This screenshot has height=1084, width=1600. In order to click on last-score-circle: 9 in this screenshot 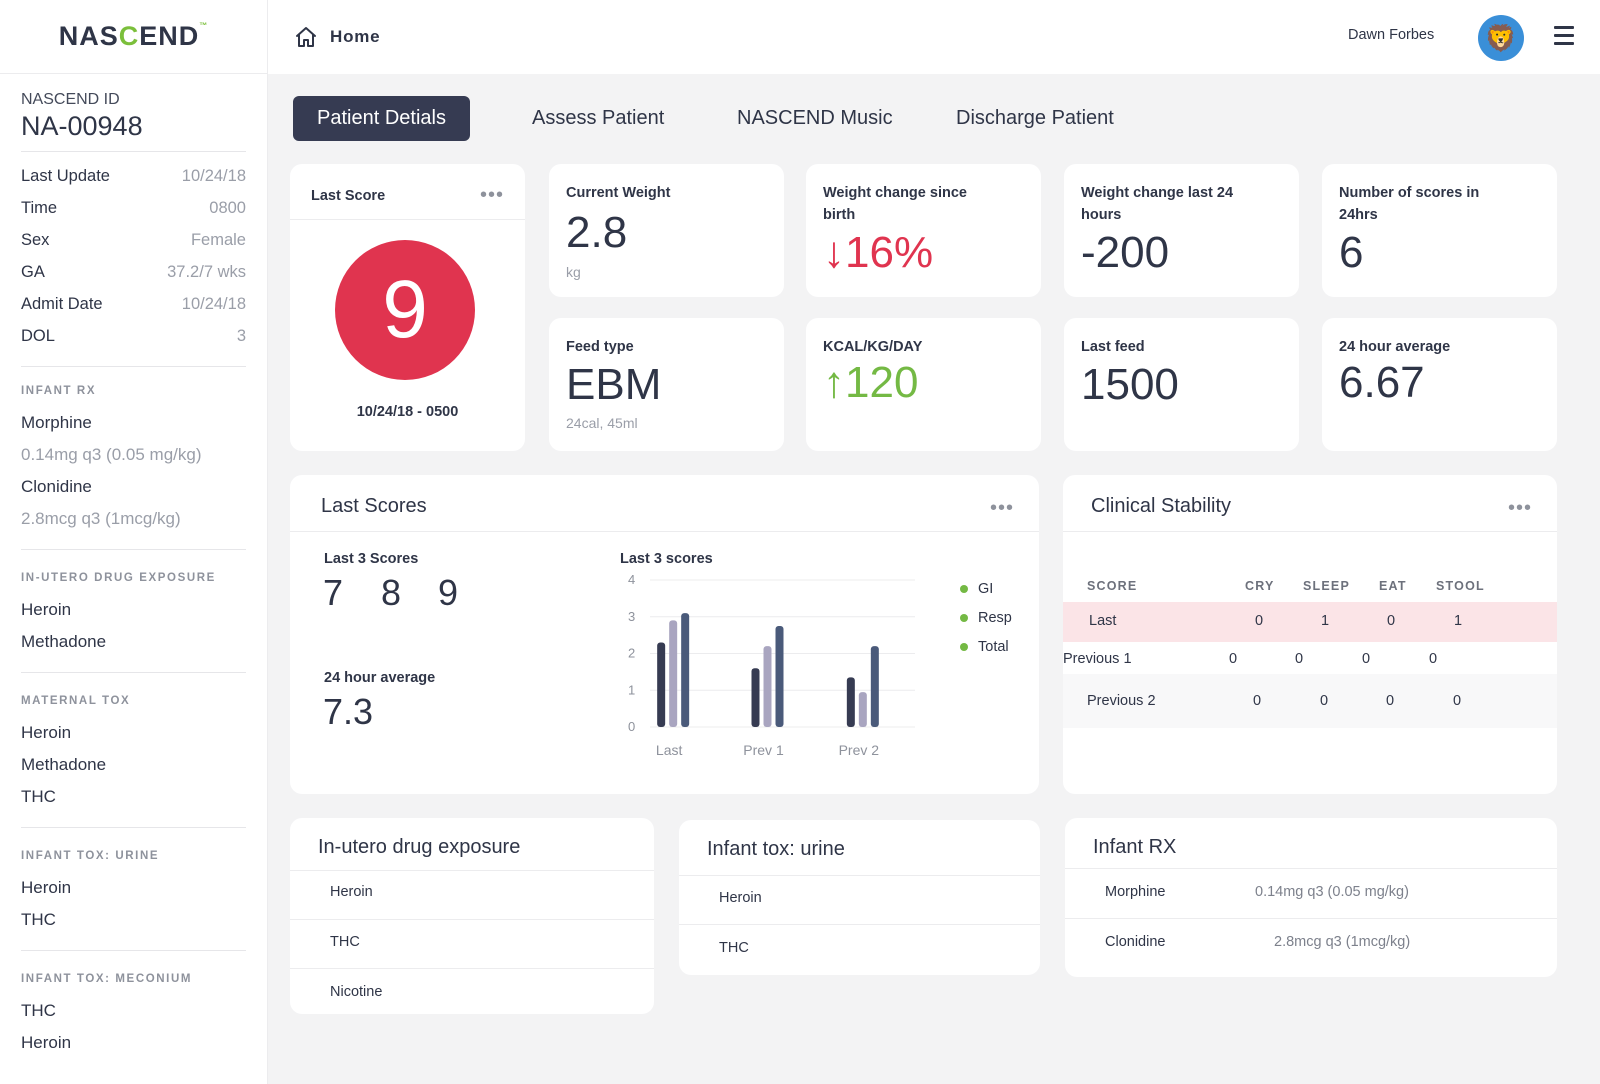, I will do `click(405, 310)`.